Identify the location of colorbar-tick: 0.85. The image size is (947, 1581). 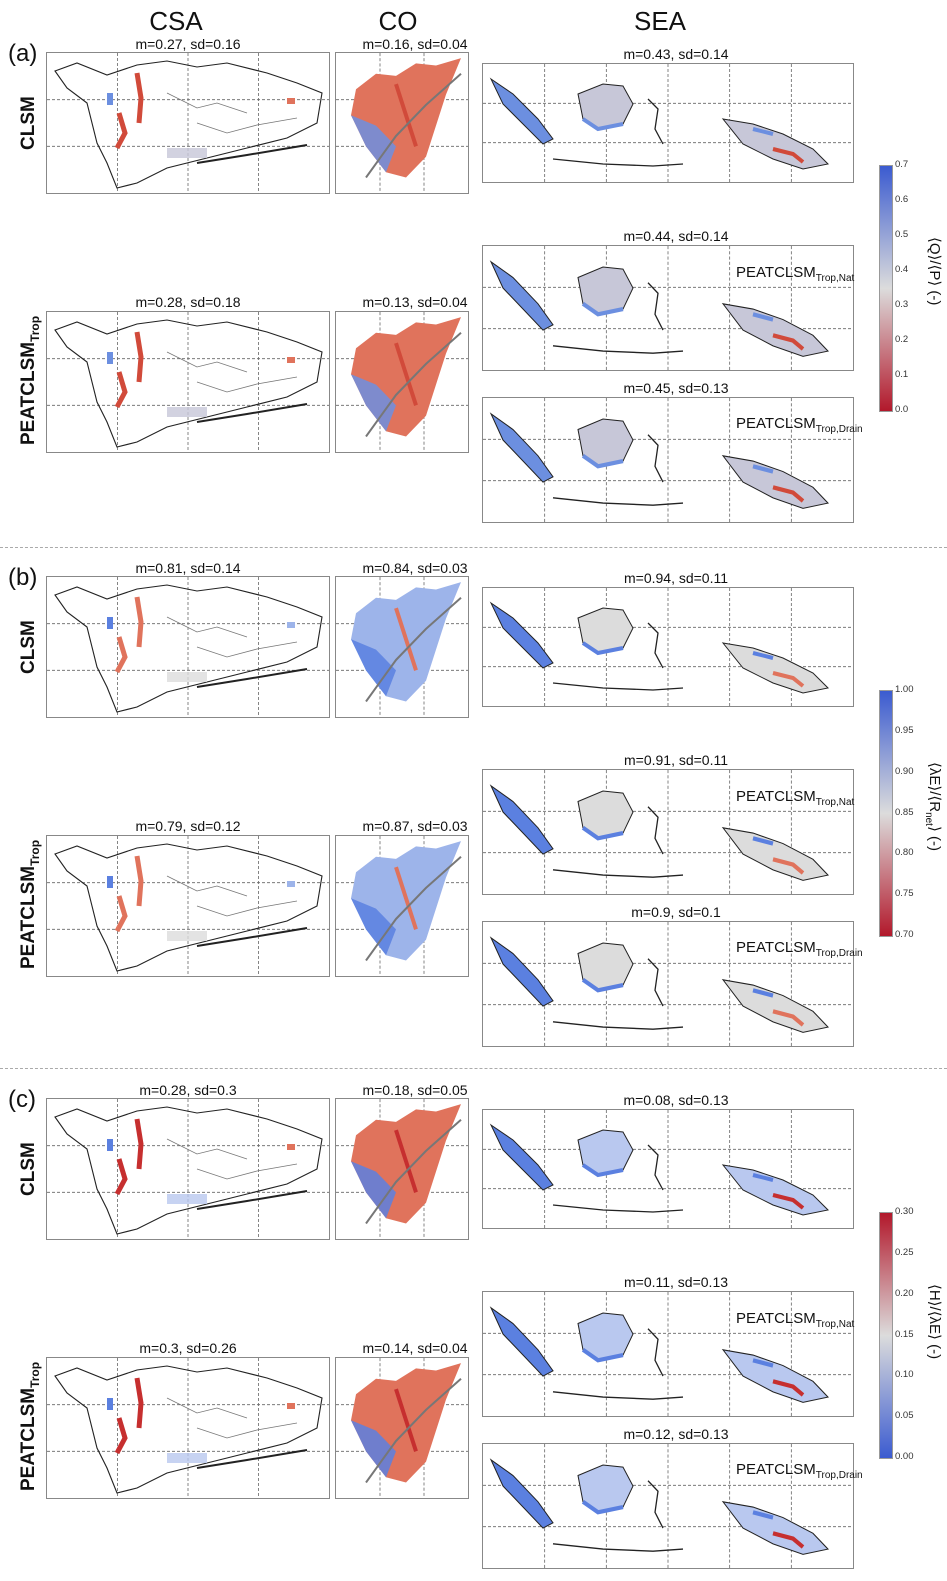
(904, 812).